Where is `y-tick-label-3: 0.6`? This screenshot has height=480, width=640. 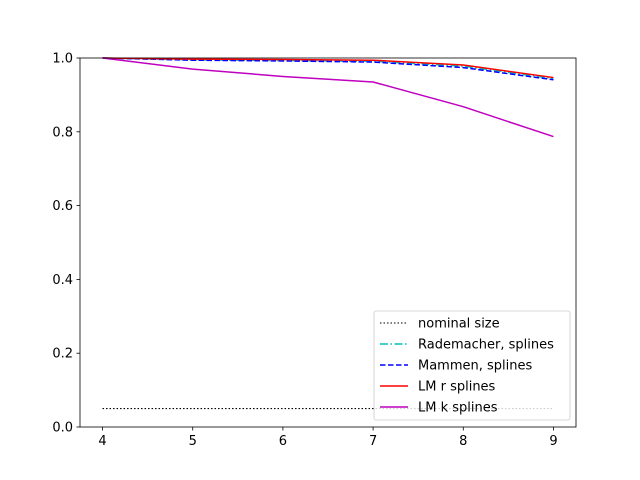 y-tick-label-3: 0.6 is located at coordinates (62, 206).